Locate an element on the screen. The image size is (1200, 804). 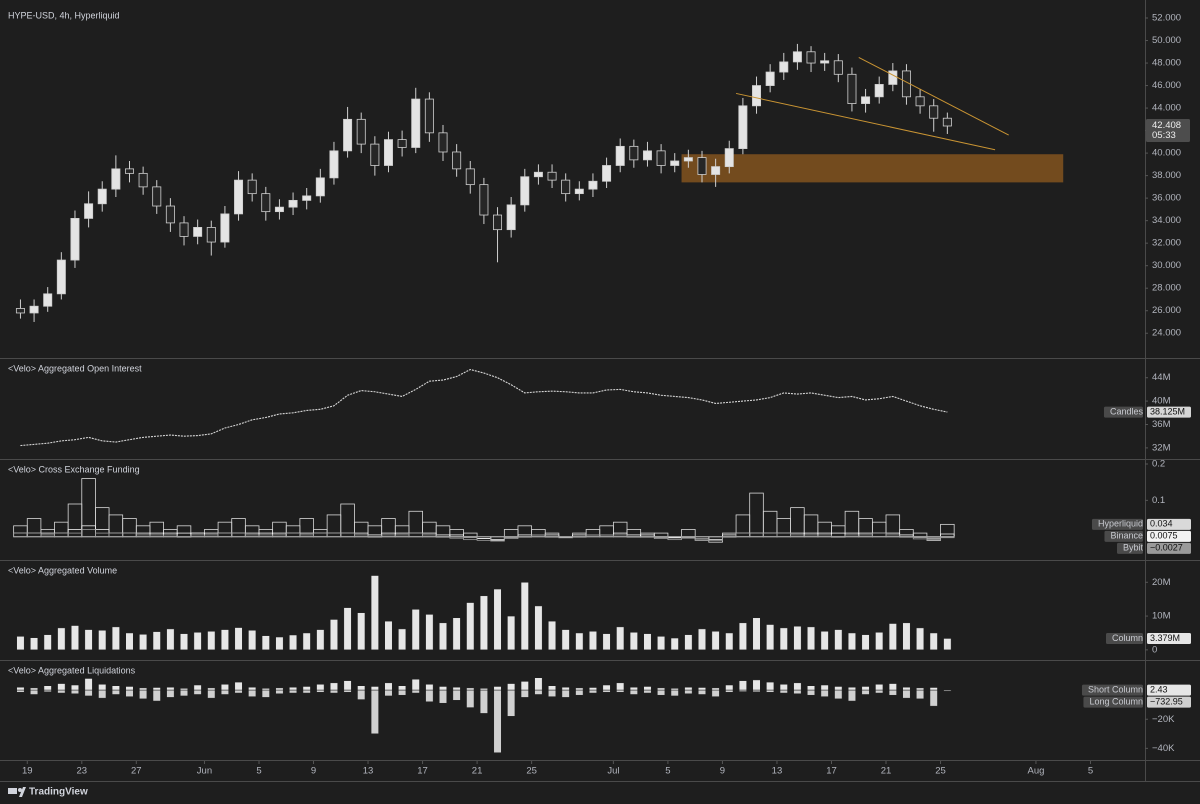
x-tick-label: 9 is located at coordinates (722, 771).